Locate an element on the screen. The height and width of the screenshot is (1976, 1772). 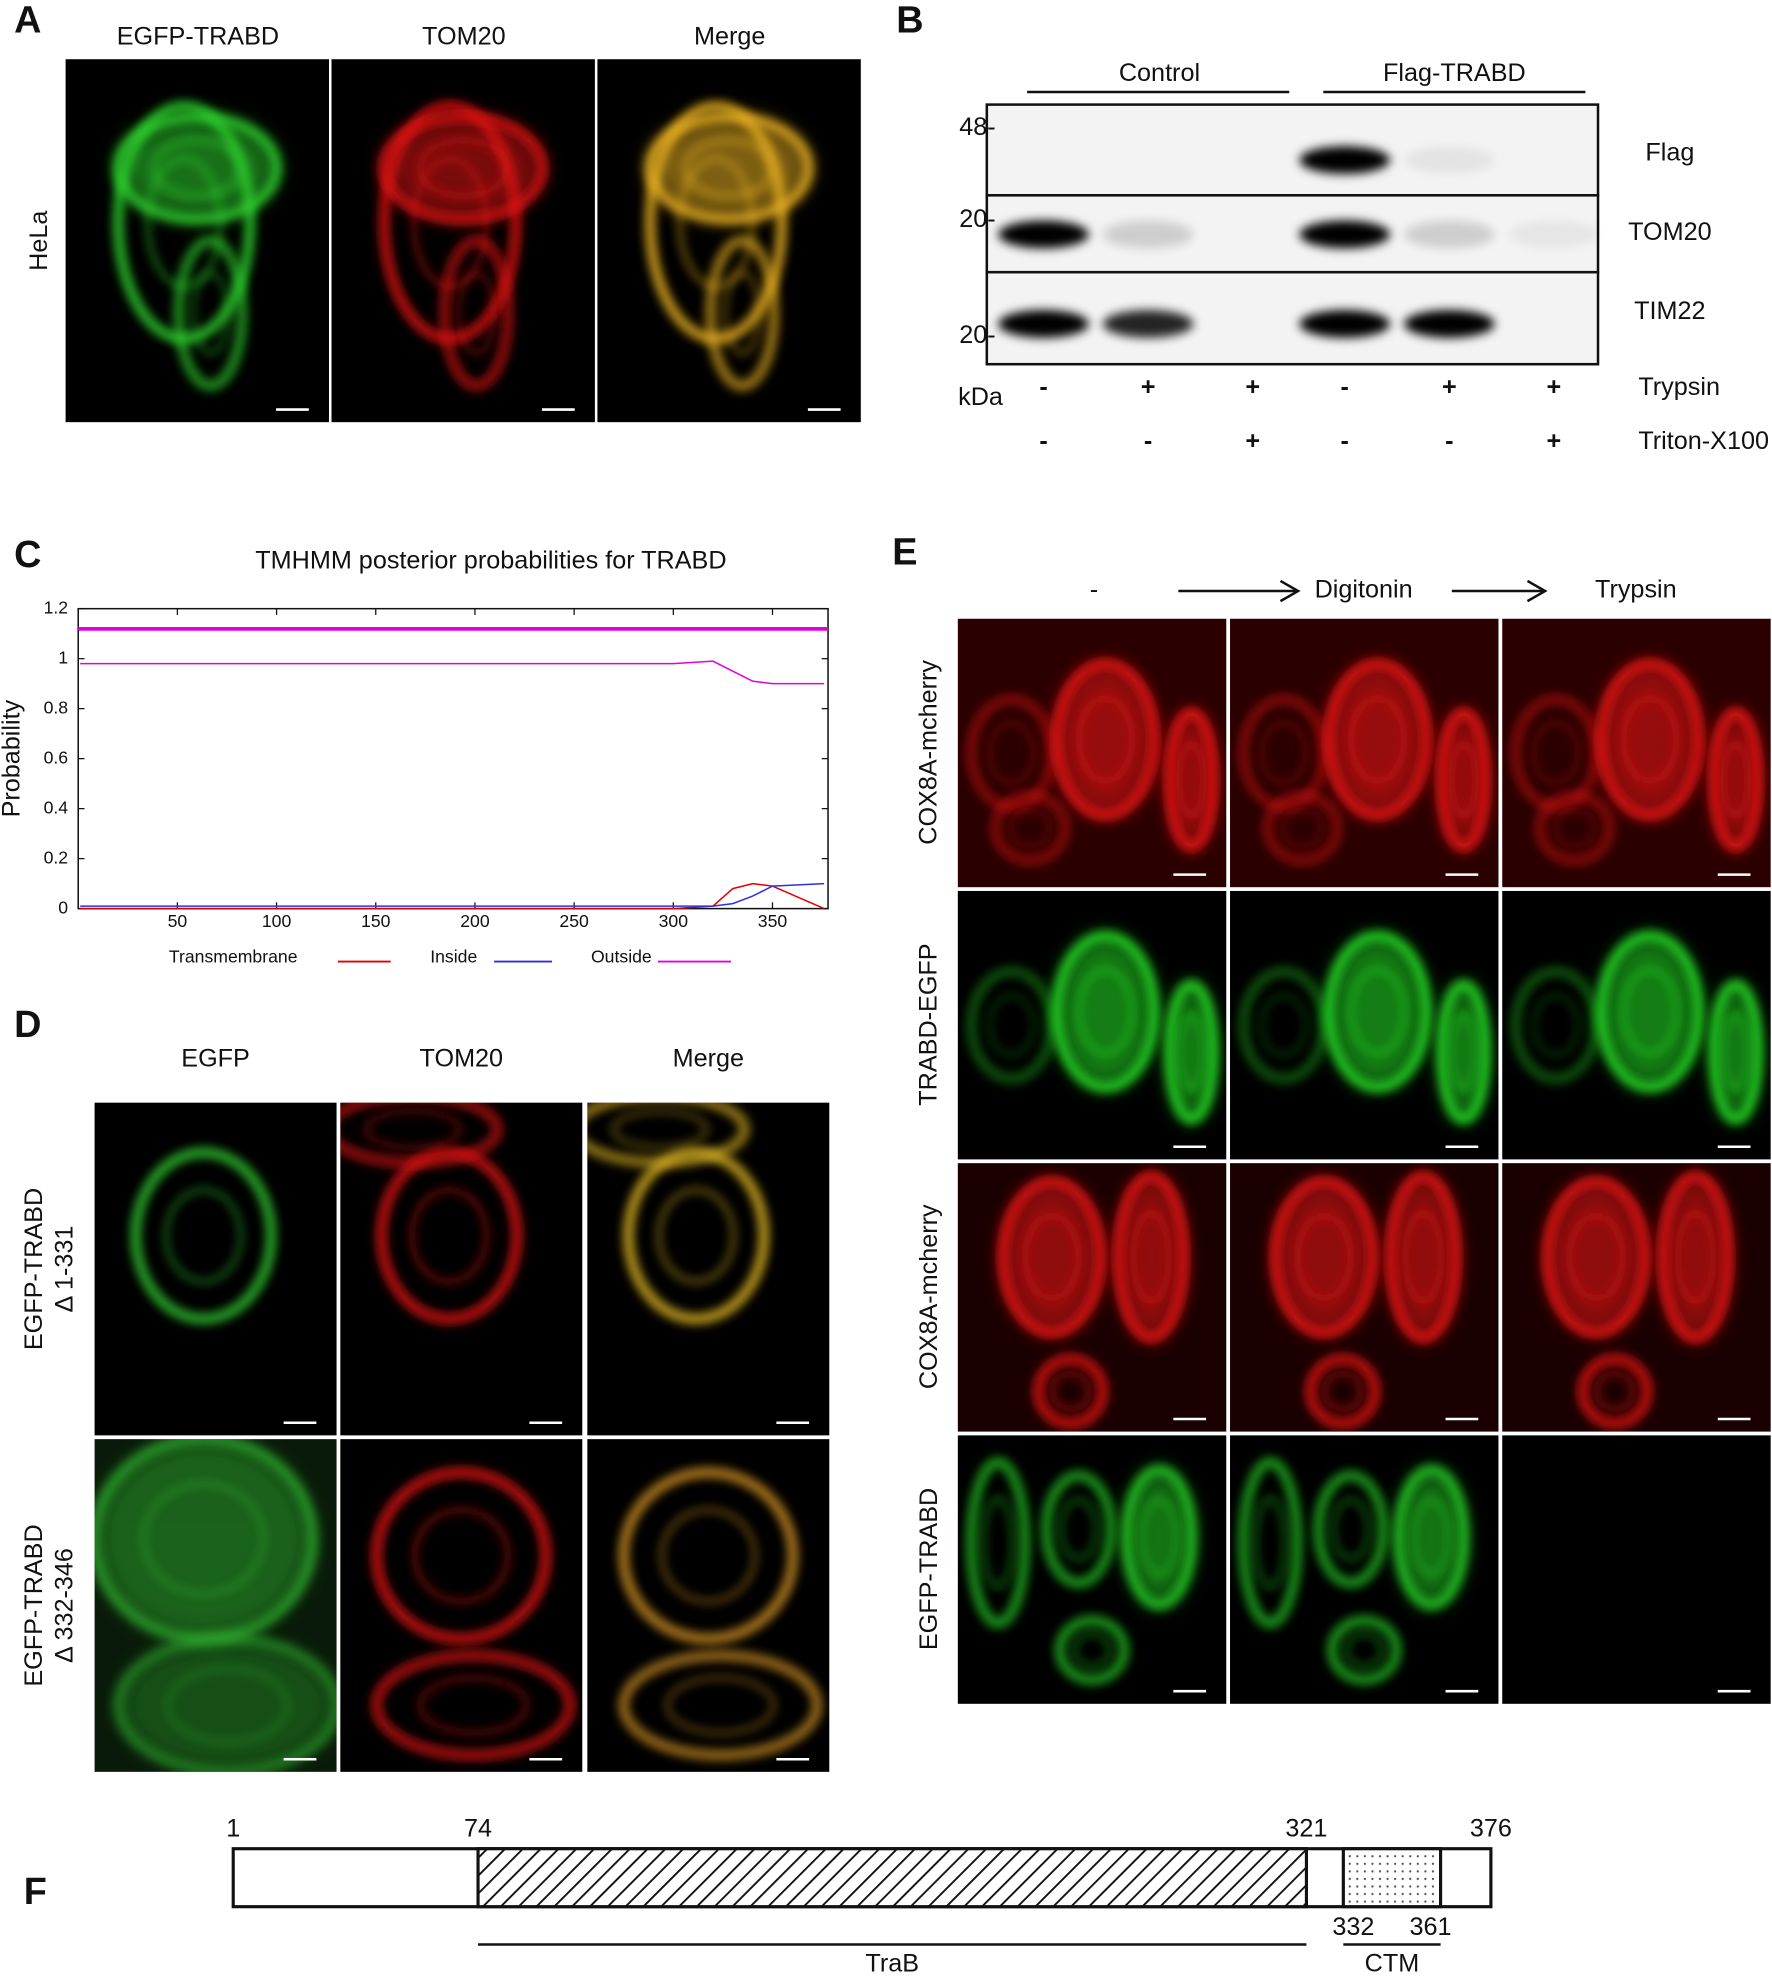
column-title: EGFP is located at coordinates (215, 1058).